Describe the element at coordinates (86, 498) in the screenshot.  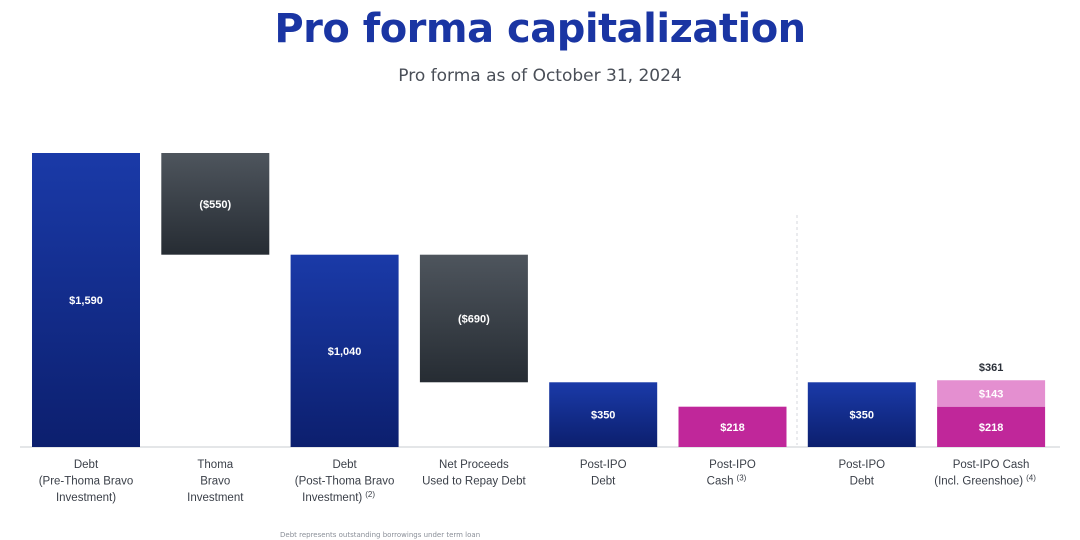
I see `category-label: Investment)` at that location.